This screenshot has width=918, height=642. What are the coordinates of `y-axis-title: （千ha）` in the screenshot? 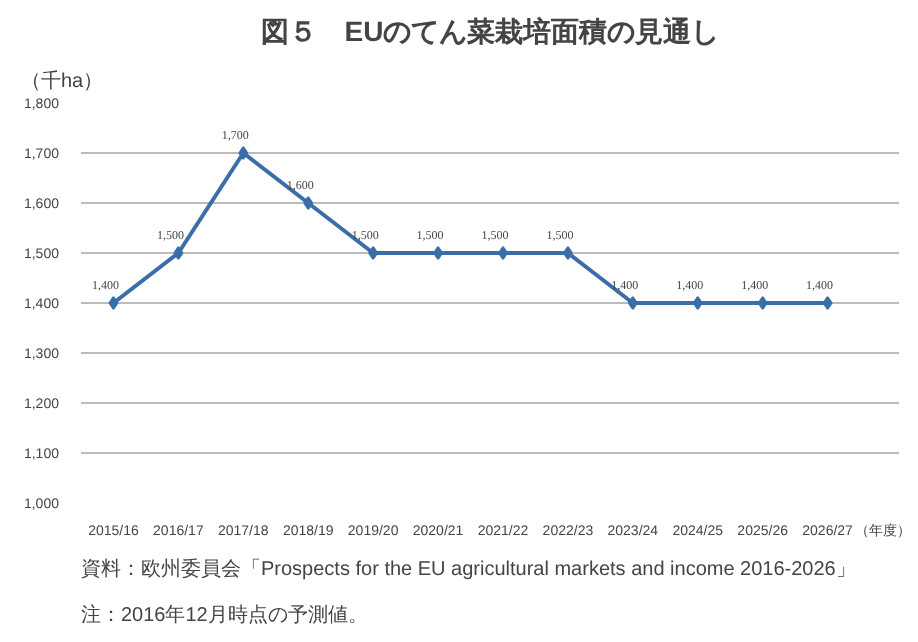 It's located at (62, 81).